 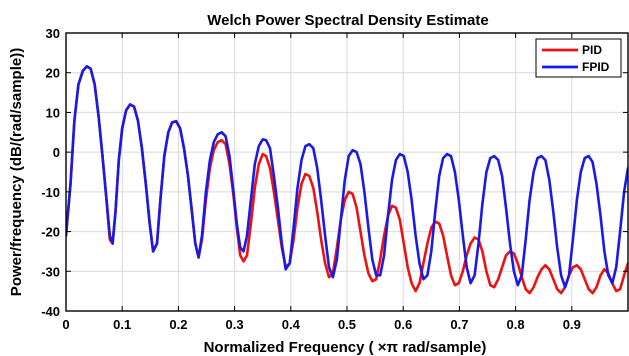 I want to click on legend-box, so click(x=578, y=58).